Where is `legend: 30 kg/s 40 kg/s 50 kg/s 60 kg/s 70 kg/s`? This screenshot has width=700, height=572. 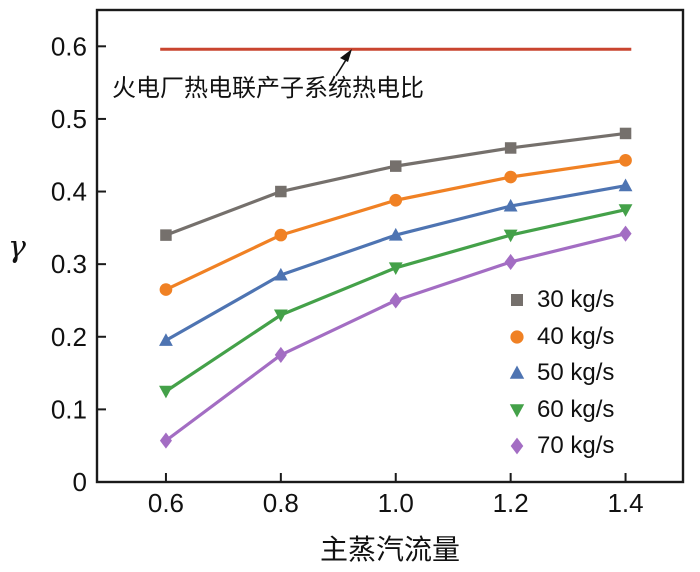
legend: 30 kg/s 40 kg/s 50 kg/s 60 kg/s 70 kg/s is located at coordinates (560, 373).